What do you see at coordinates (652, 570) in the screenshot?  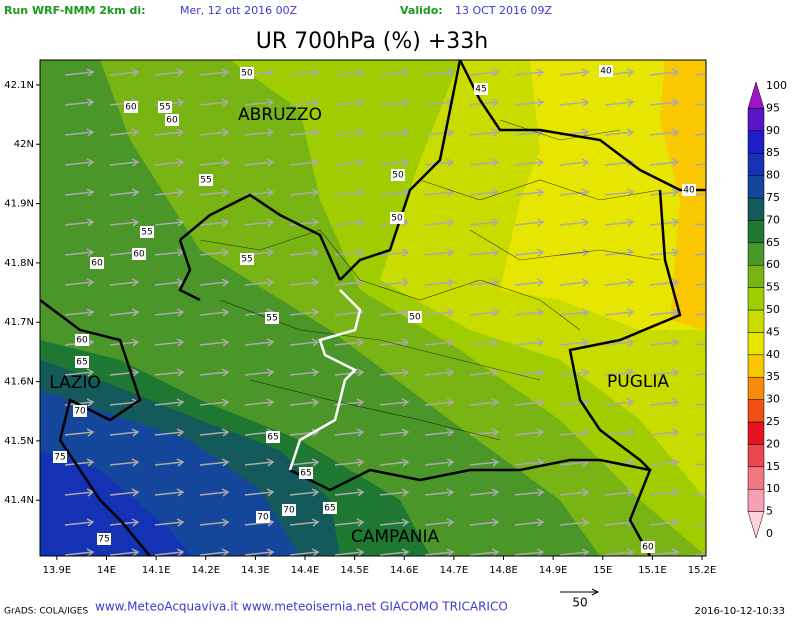 I see `x-tick-label: 15.1E` at bounding box center [652, 570].